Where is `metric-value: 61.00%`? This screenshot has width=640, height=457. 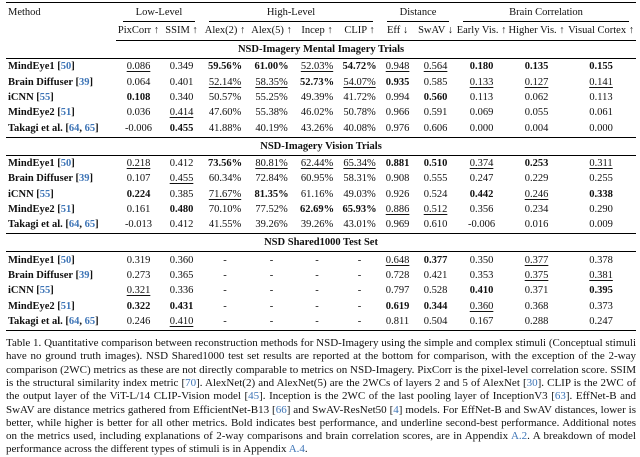 metric-value: 61.00% is located at coordinates (271, 67).